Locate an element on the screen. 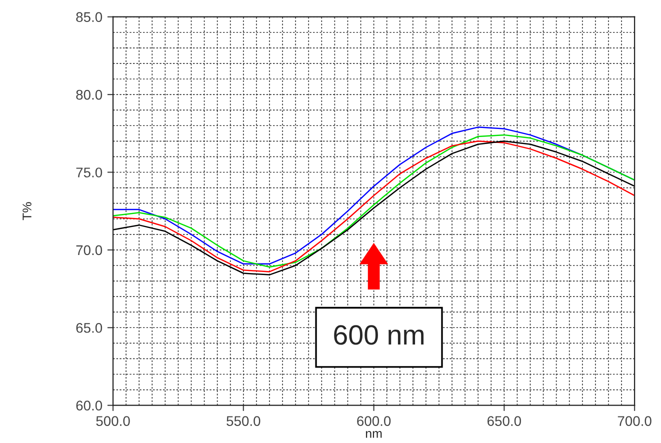 This screenshot has width=661, height=443. y-tick-label: 65.0 is located at coordinates (89, 327).